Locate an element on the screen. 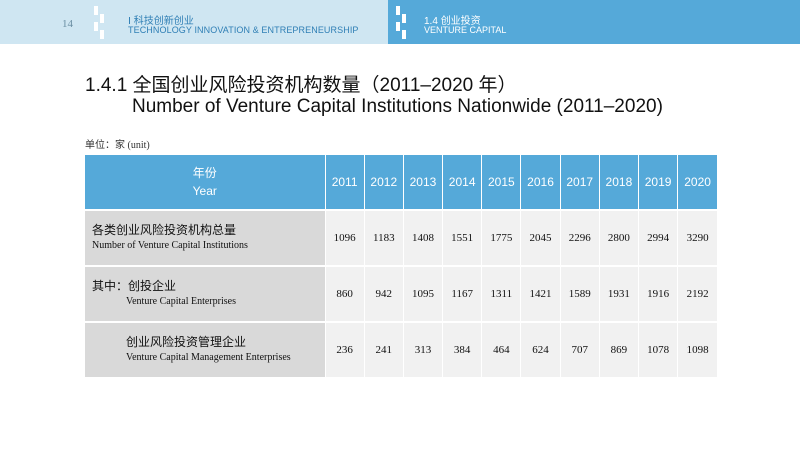 This screenshot has height=463, width=800. year-cell: 2012 is located at coordinates (384, 182).